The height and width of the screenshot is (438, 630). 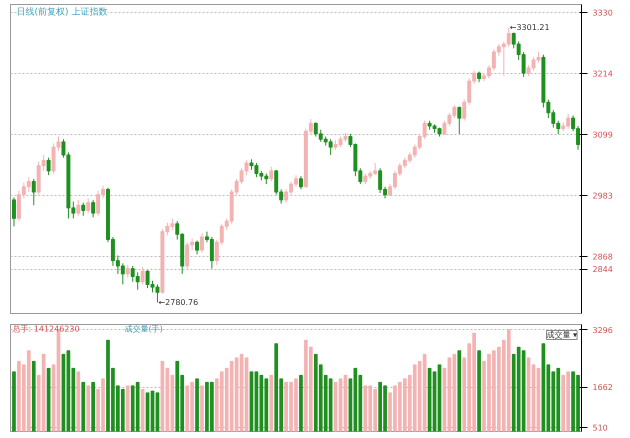 I want to click on chart-title: 日线(前复权) 上证指数, so click(x=62, y=12).